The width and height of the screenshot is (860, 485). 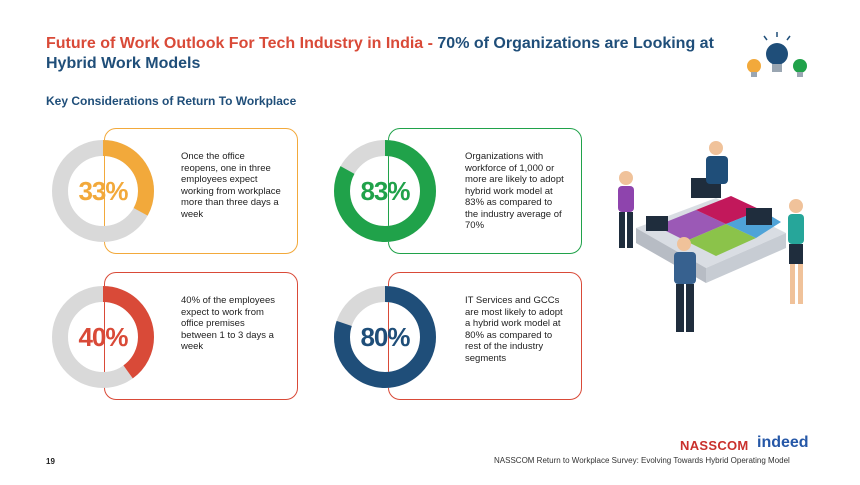 I want to click on percent-value: 40%, so click(x=103, y=336).